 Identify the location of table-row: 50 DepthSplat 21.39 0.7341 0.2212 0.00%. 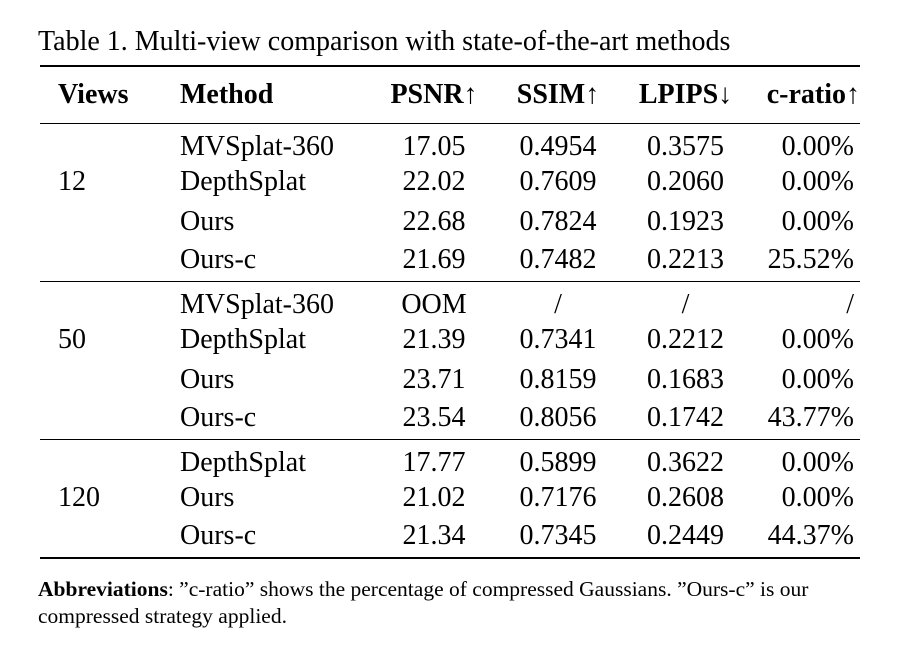
(450, 341).